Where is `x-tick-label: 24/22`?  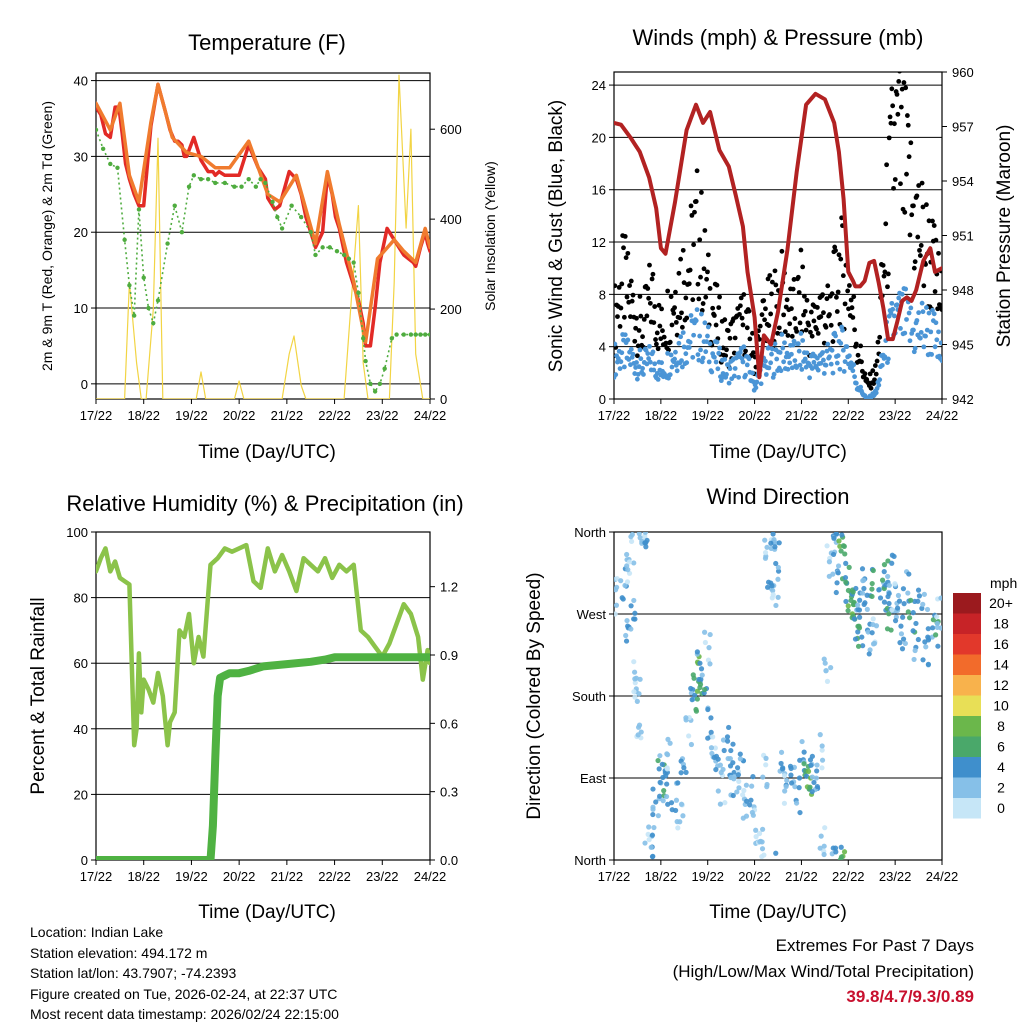 x-tick-label: 24/22 is located at coordinates (942, 415).